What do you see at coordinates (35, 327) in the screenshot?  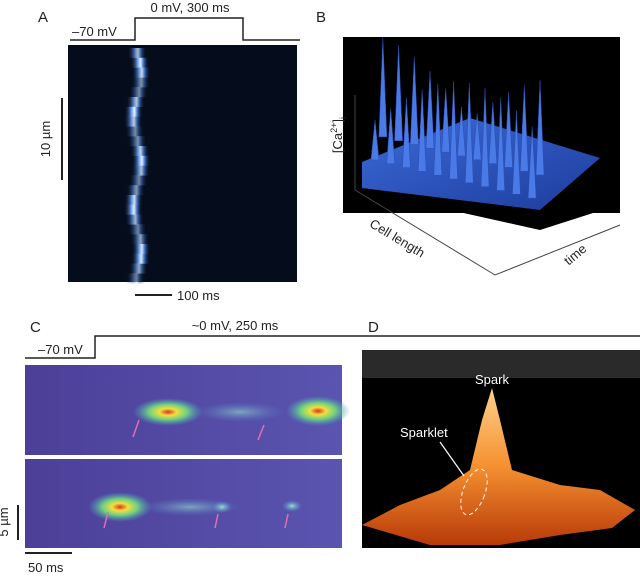 I see `panel-label: C` at bounding box center [35, 327].